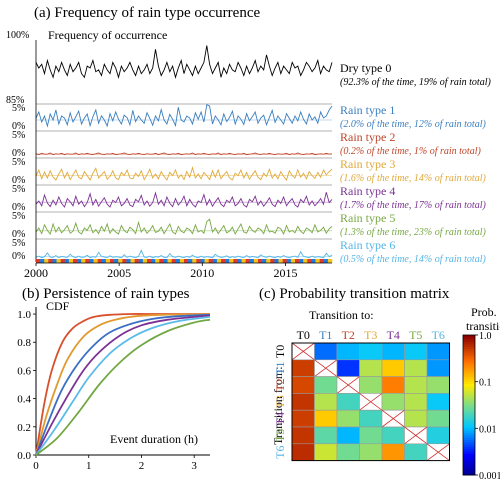  What do you see at coordinates (367, 191) in the screenshot?
I see `series-name-4: Rain type 4` at bounding box center [367, 191].